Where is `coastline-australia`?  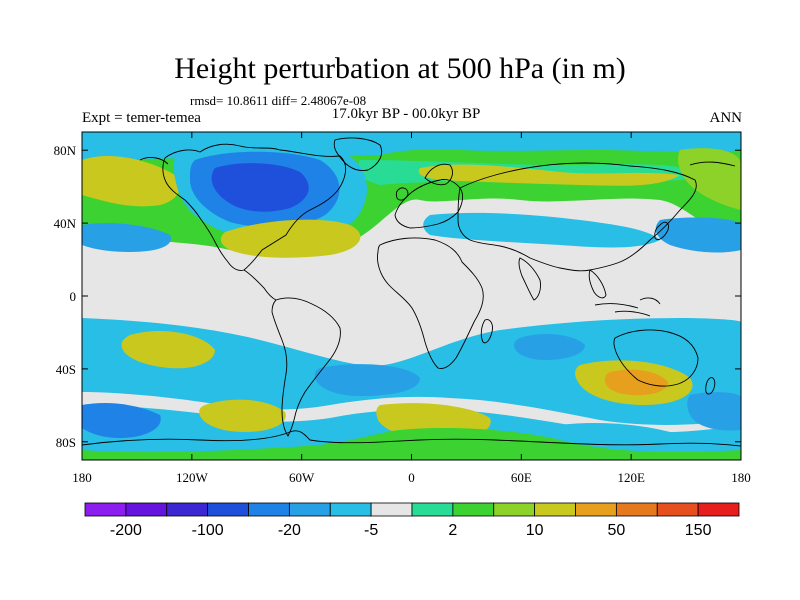
coastline-australia is located at coordinates (656, 358).